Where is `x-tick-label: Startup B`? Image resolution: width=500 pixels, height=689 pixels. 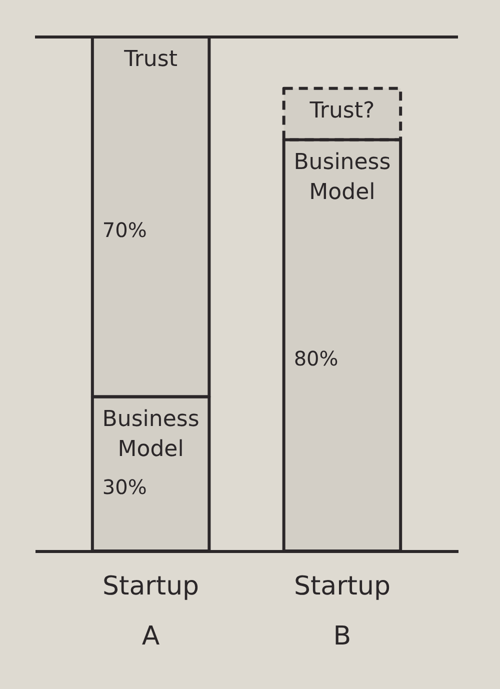
x-tick-label: Startup B is located at coordinates (342, 612).